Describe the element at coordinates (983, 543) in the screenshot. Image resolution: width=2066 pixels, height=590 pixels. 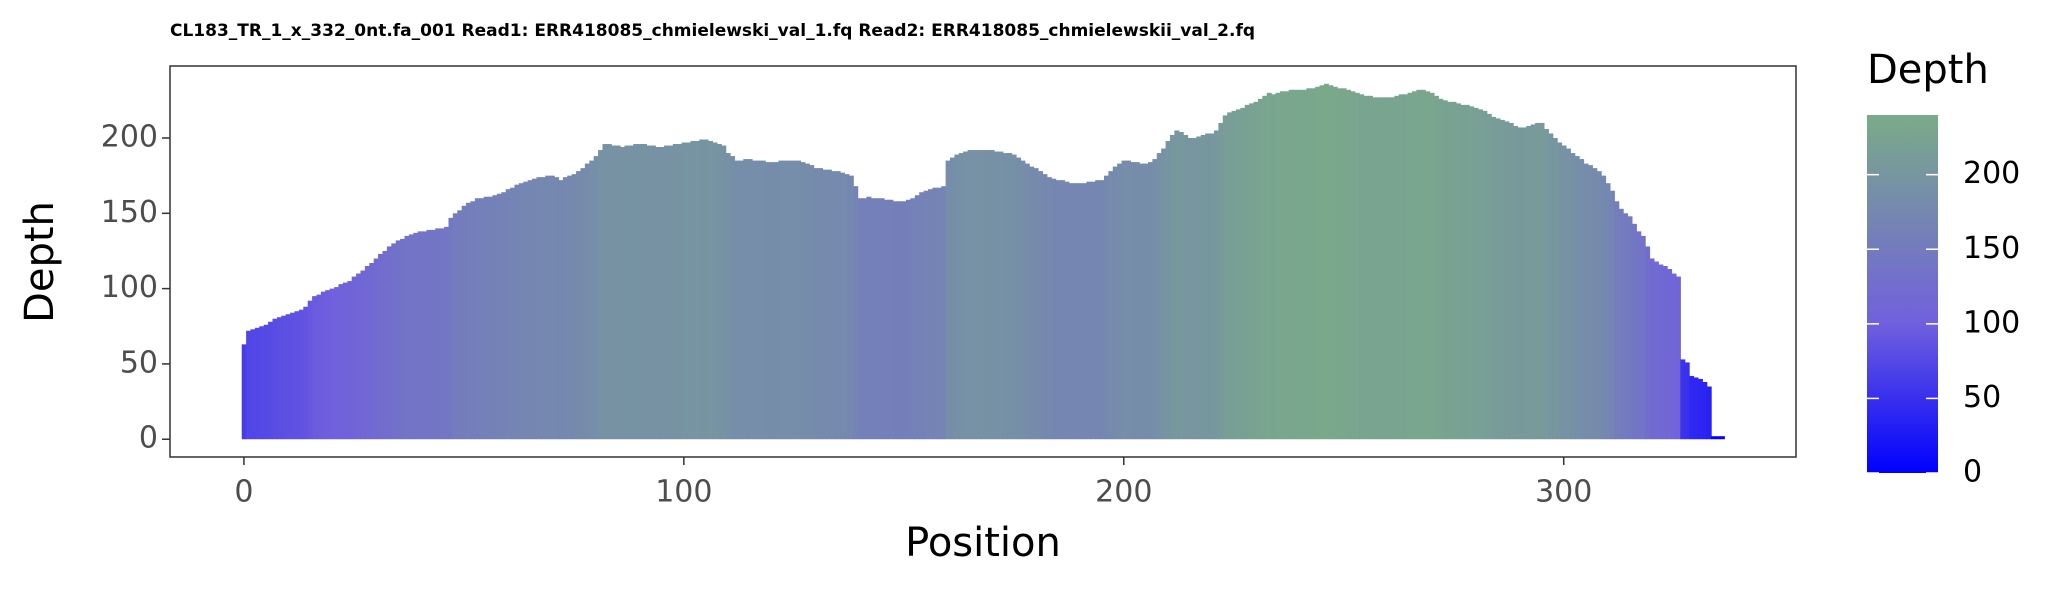
I see `x-axis-title: Position` at that location.